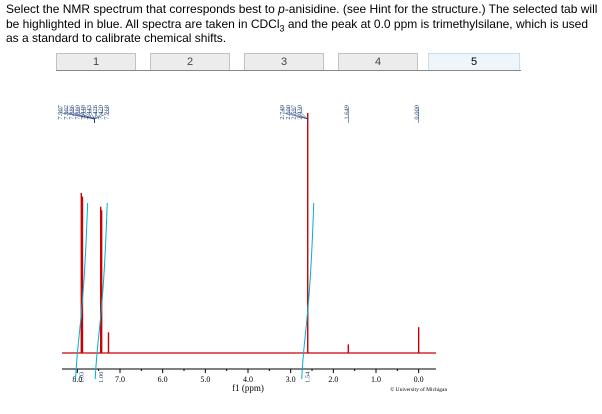 The image size is (602, 414). What do you see at coordinates (101, 112) in the screenshot?
I see `peak-label-aromatic: 7.420` at bounding box center [101, 112].